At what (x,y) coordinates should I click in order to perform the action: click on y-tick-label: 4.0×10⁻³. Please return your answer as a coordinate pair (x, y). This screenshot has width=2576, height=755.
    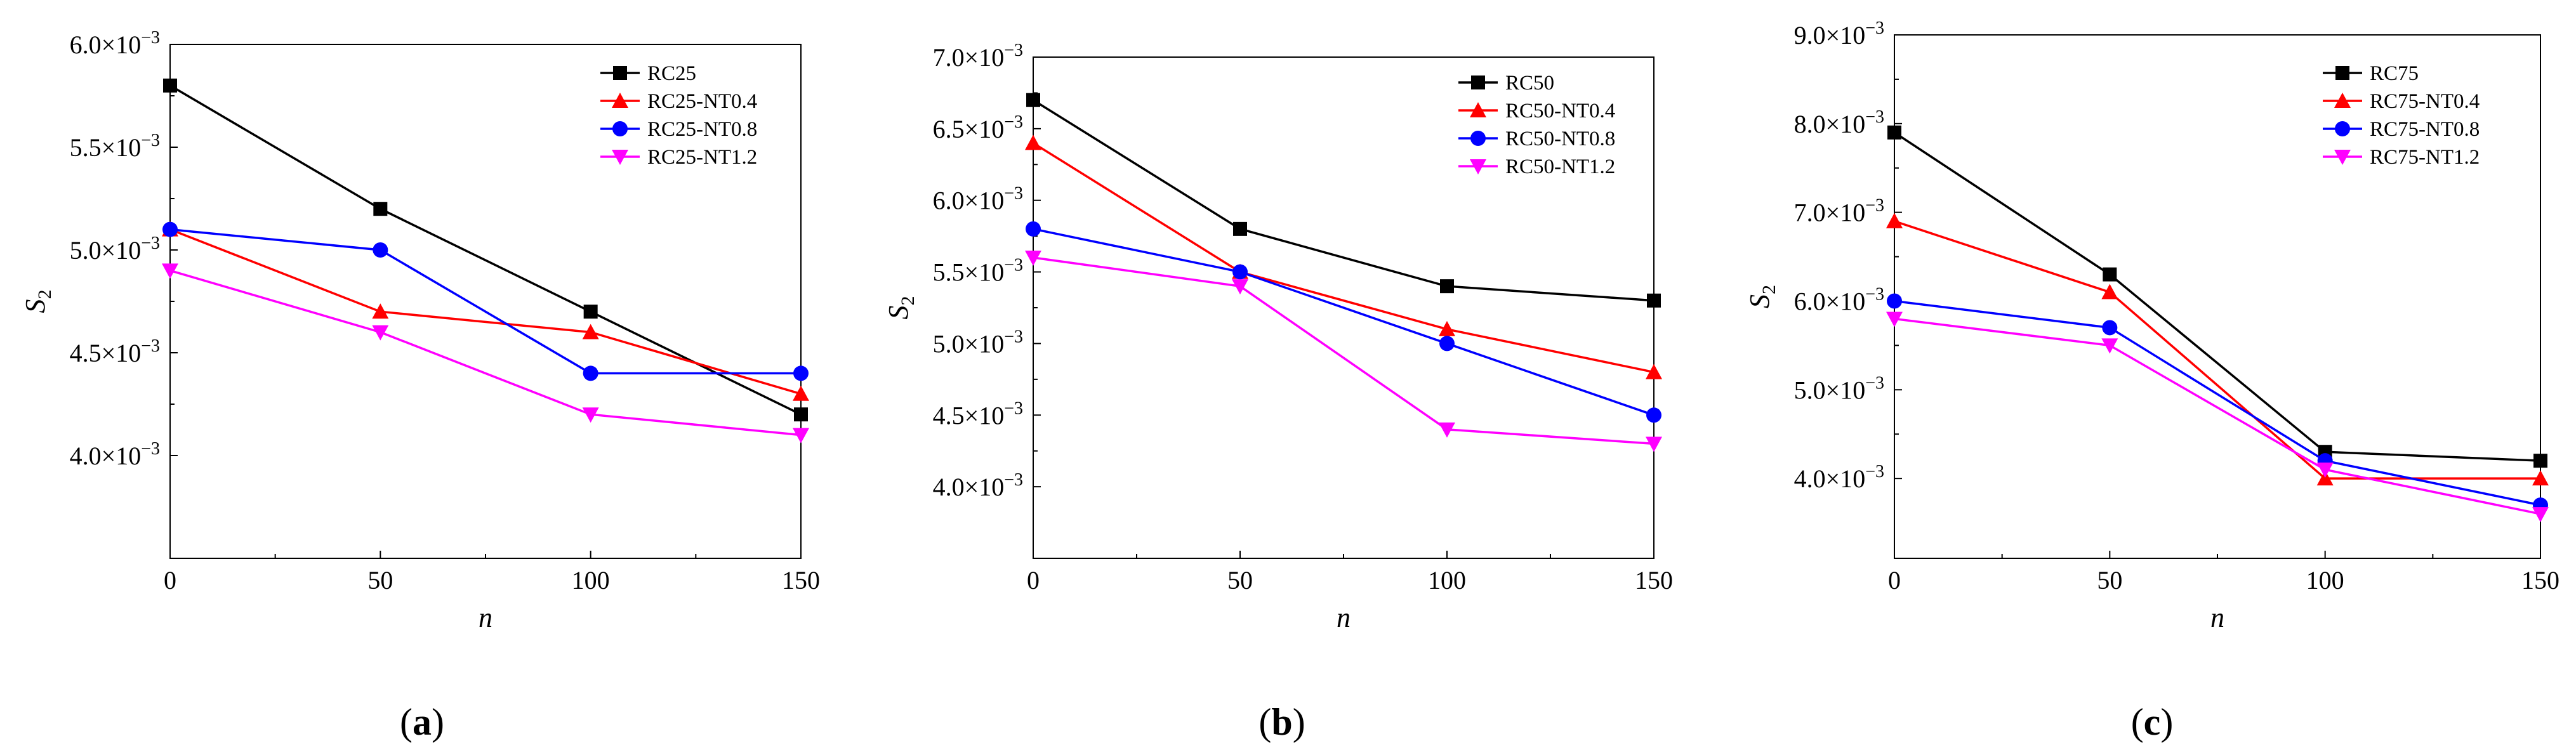
    Looking at the image, I should click on (115, 454).